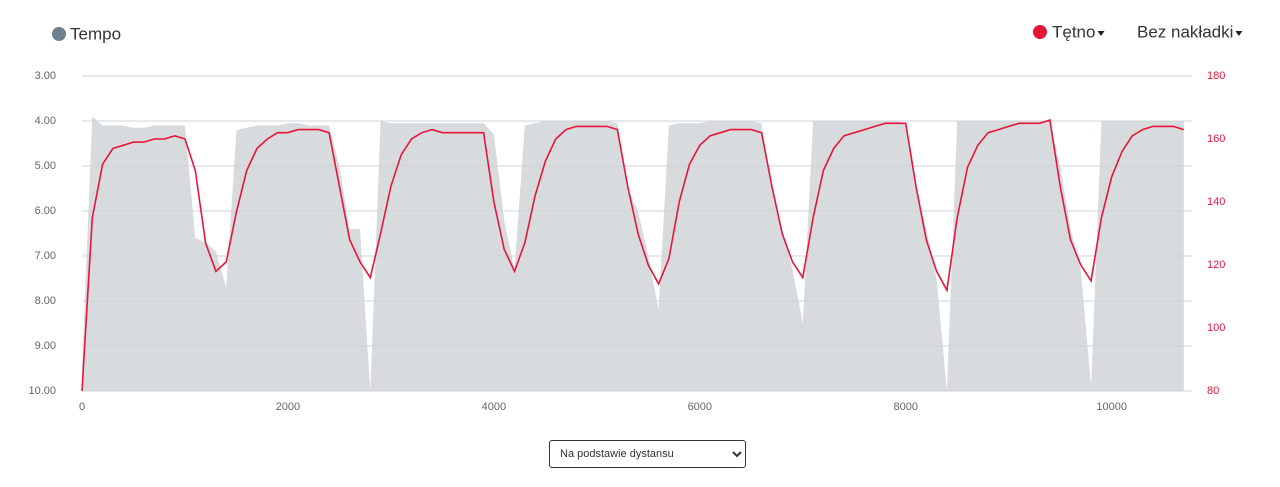  What do you see at coordinates (1216, 139) in the screenshot?
I see `y2-tick-label: 160` at bounding box center [1216, 139].